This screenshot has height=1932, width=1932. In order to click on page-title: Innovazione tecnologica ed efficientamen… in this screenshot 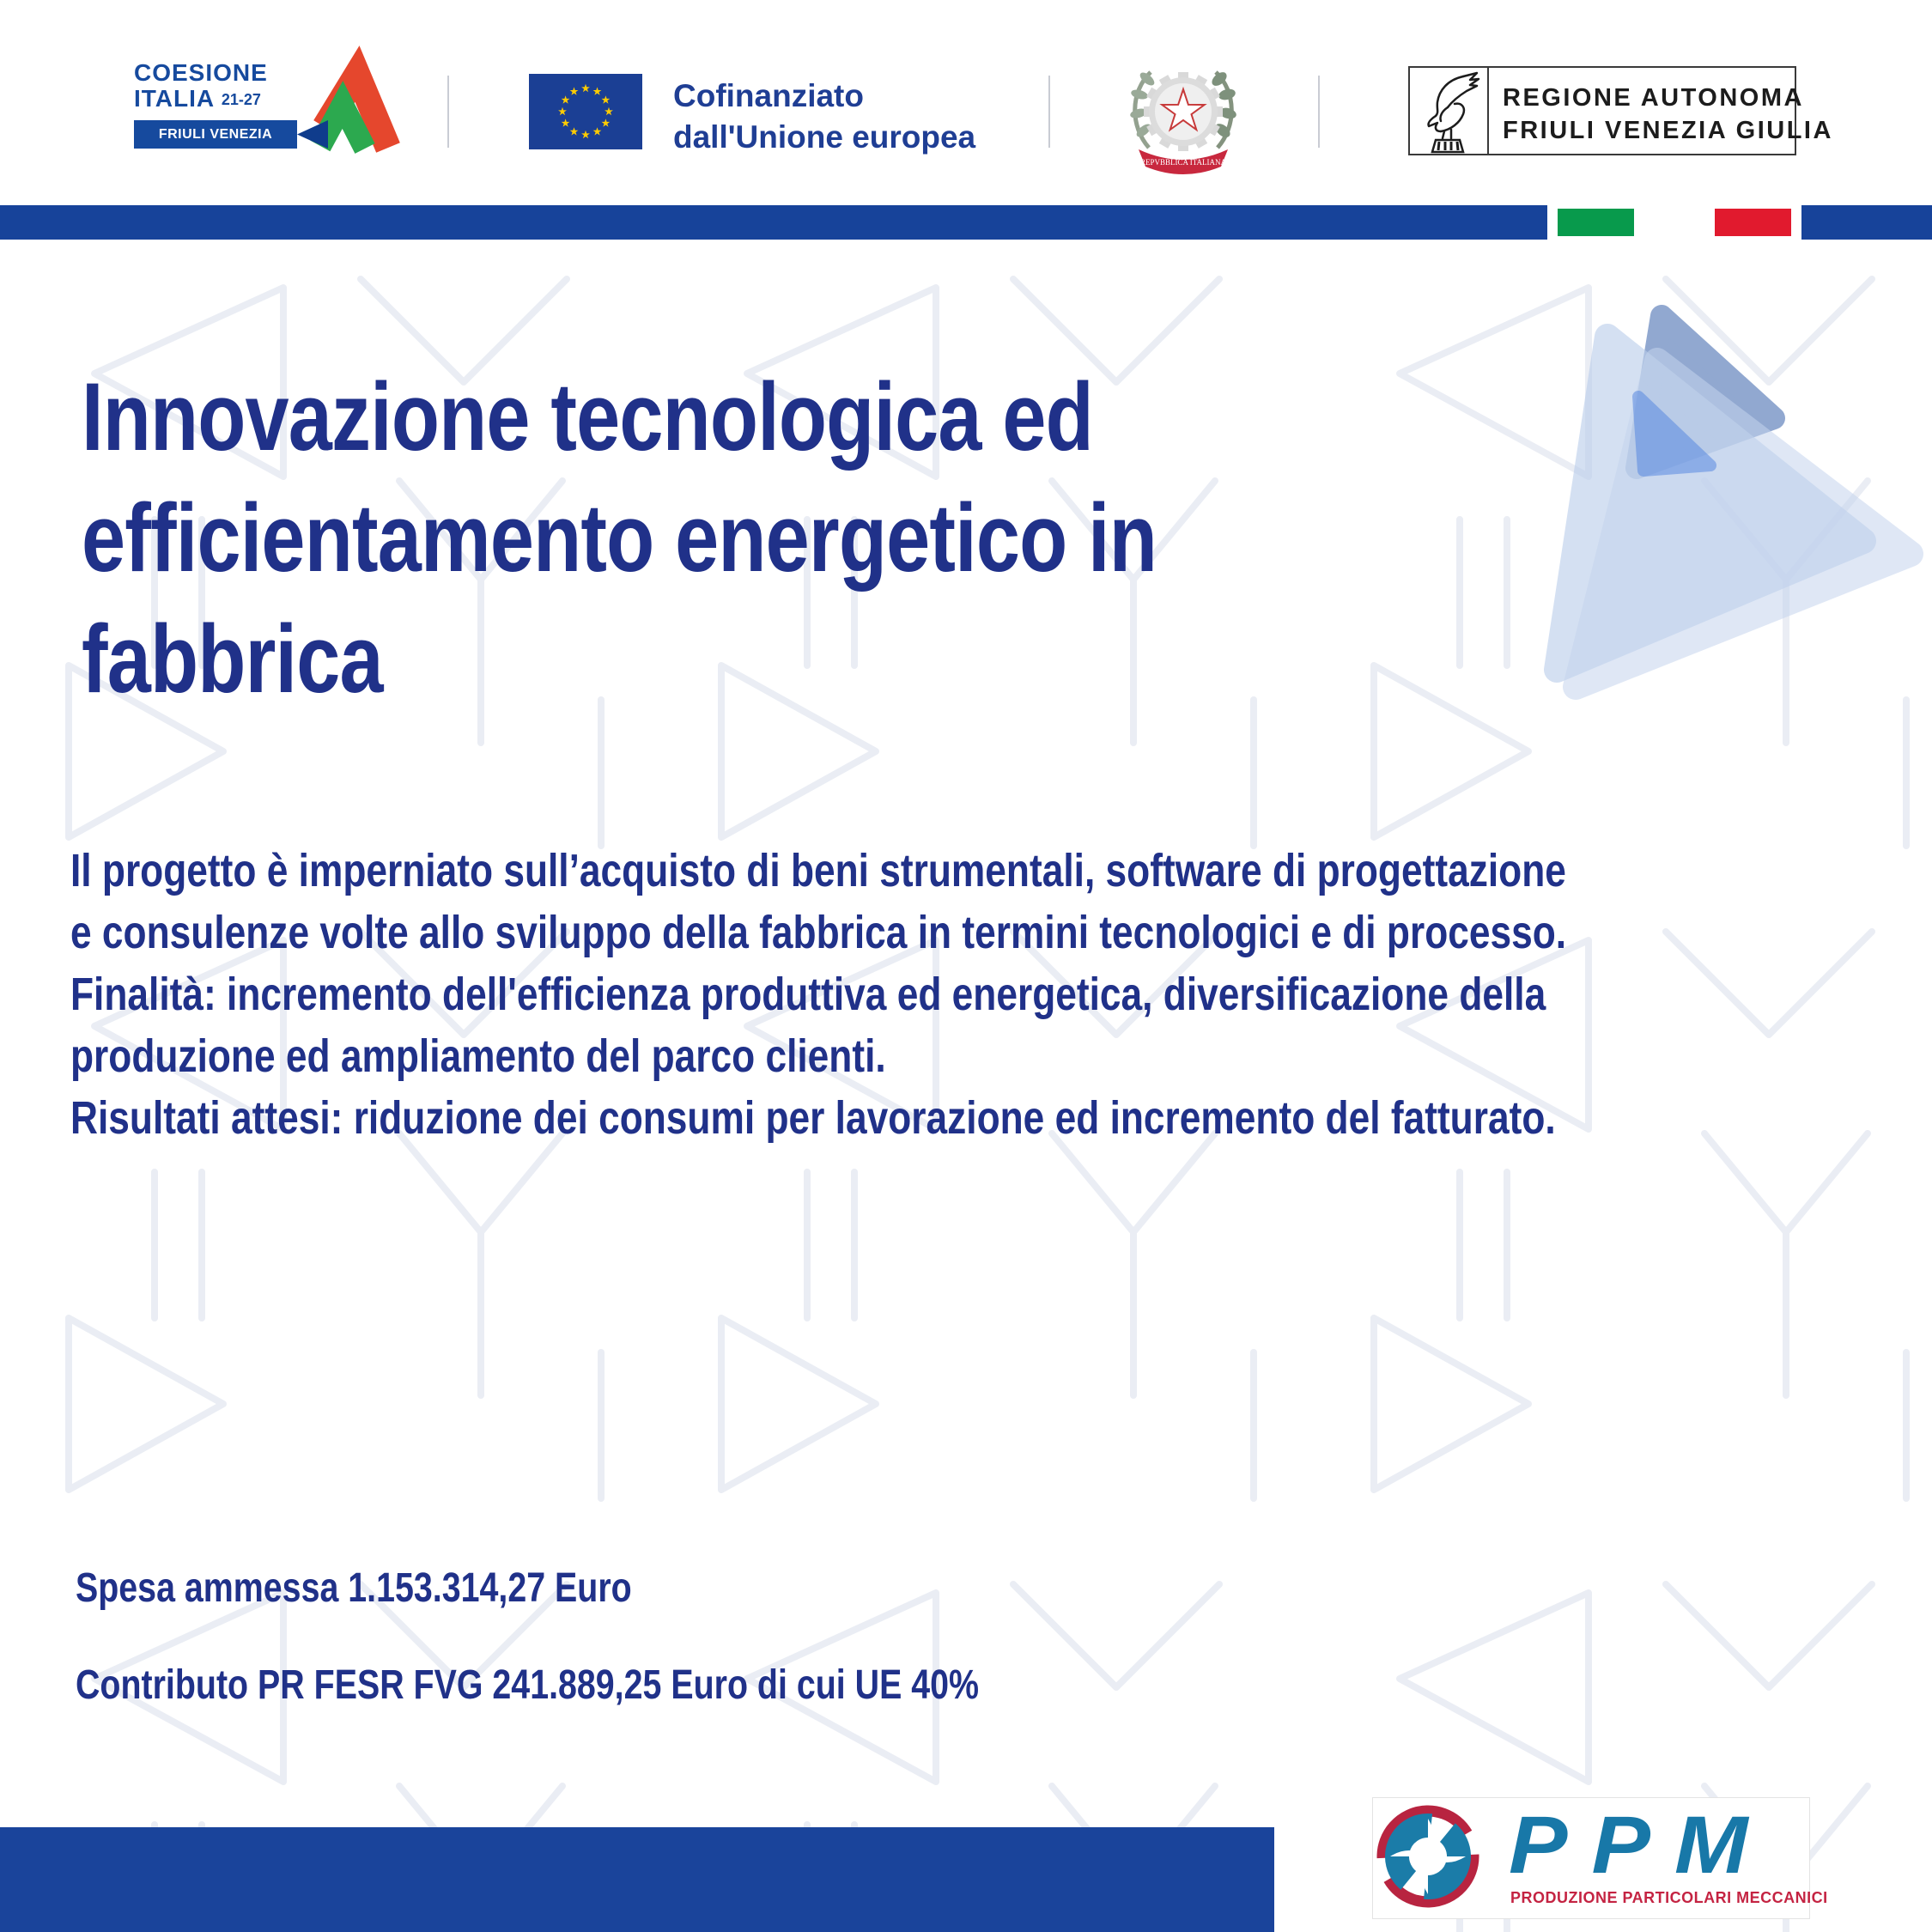, I will do `click(619, 538)`.